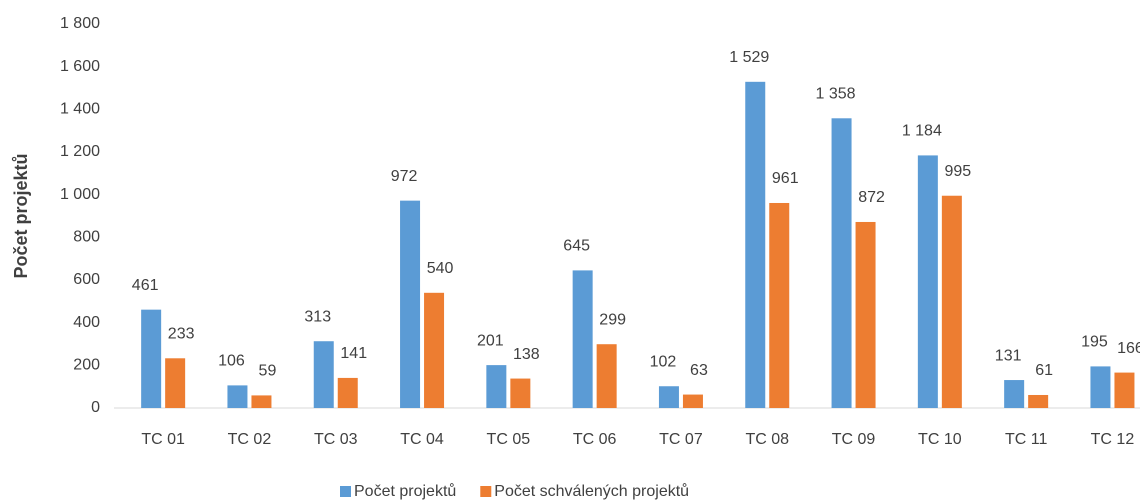  What do you see at coordinates (80, 23) in the screenshot?
I see `y-tick-label: 1 800` at bounding box center [80, 23].